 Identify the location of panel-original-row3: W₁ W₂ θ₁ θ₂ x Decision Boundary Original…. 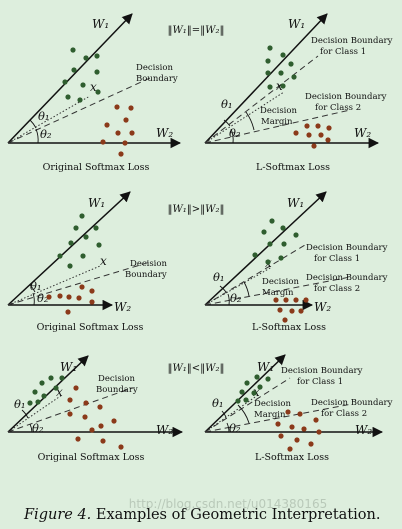
(95, 409).